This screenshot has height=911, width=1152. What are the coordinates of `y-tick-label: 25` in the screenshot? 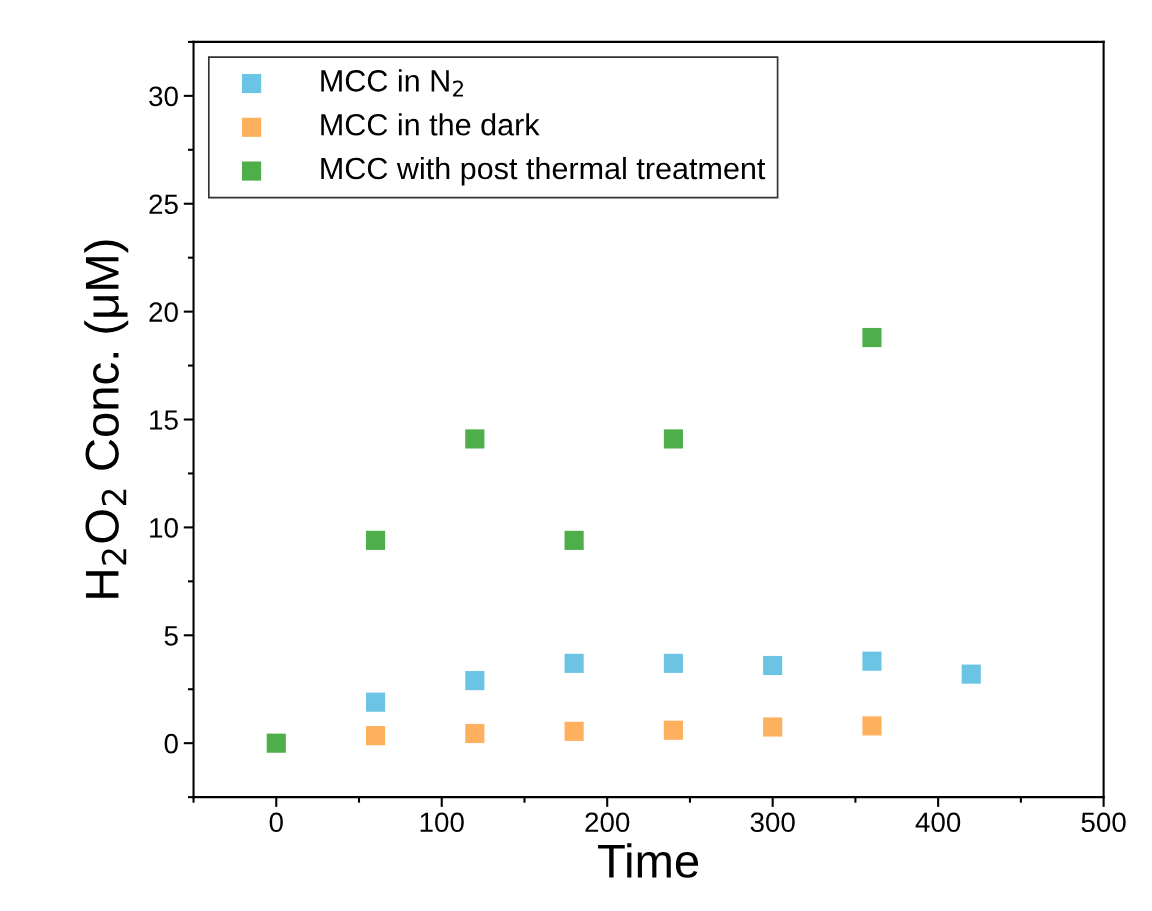 It's located at (163, 204).